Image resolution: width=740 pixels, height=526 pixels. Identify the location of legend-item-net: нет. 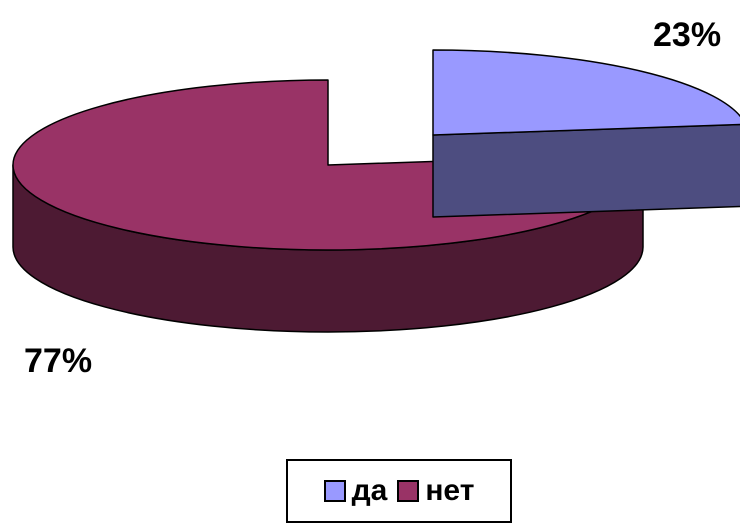
(435, 491).